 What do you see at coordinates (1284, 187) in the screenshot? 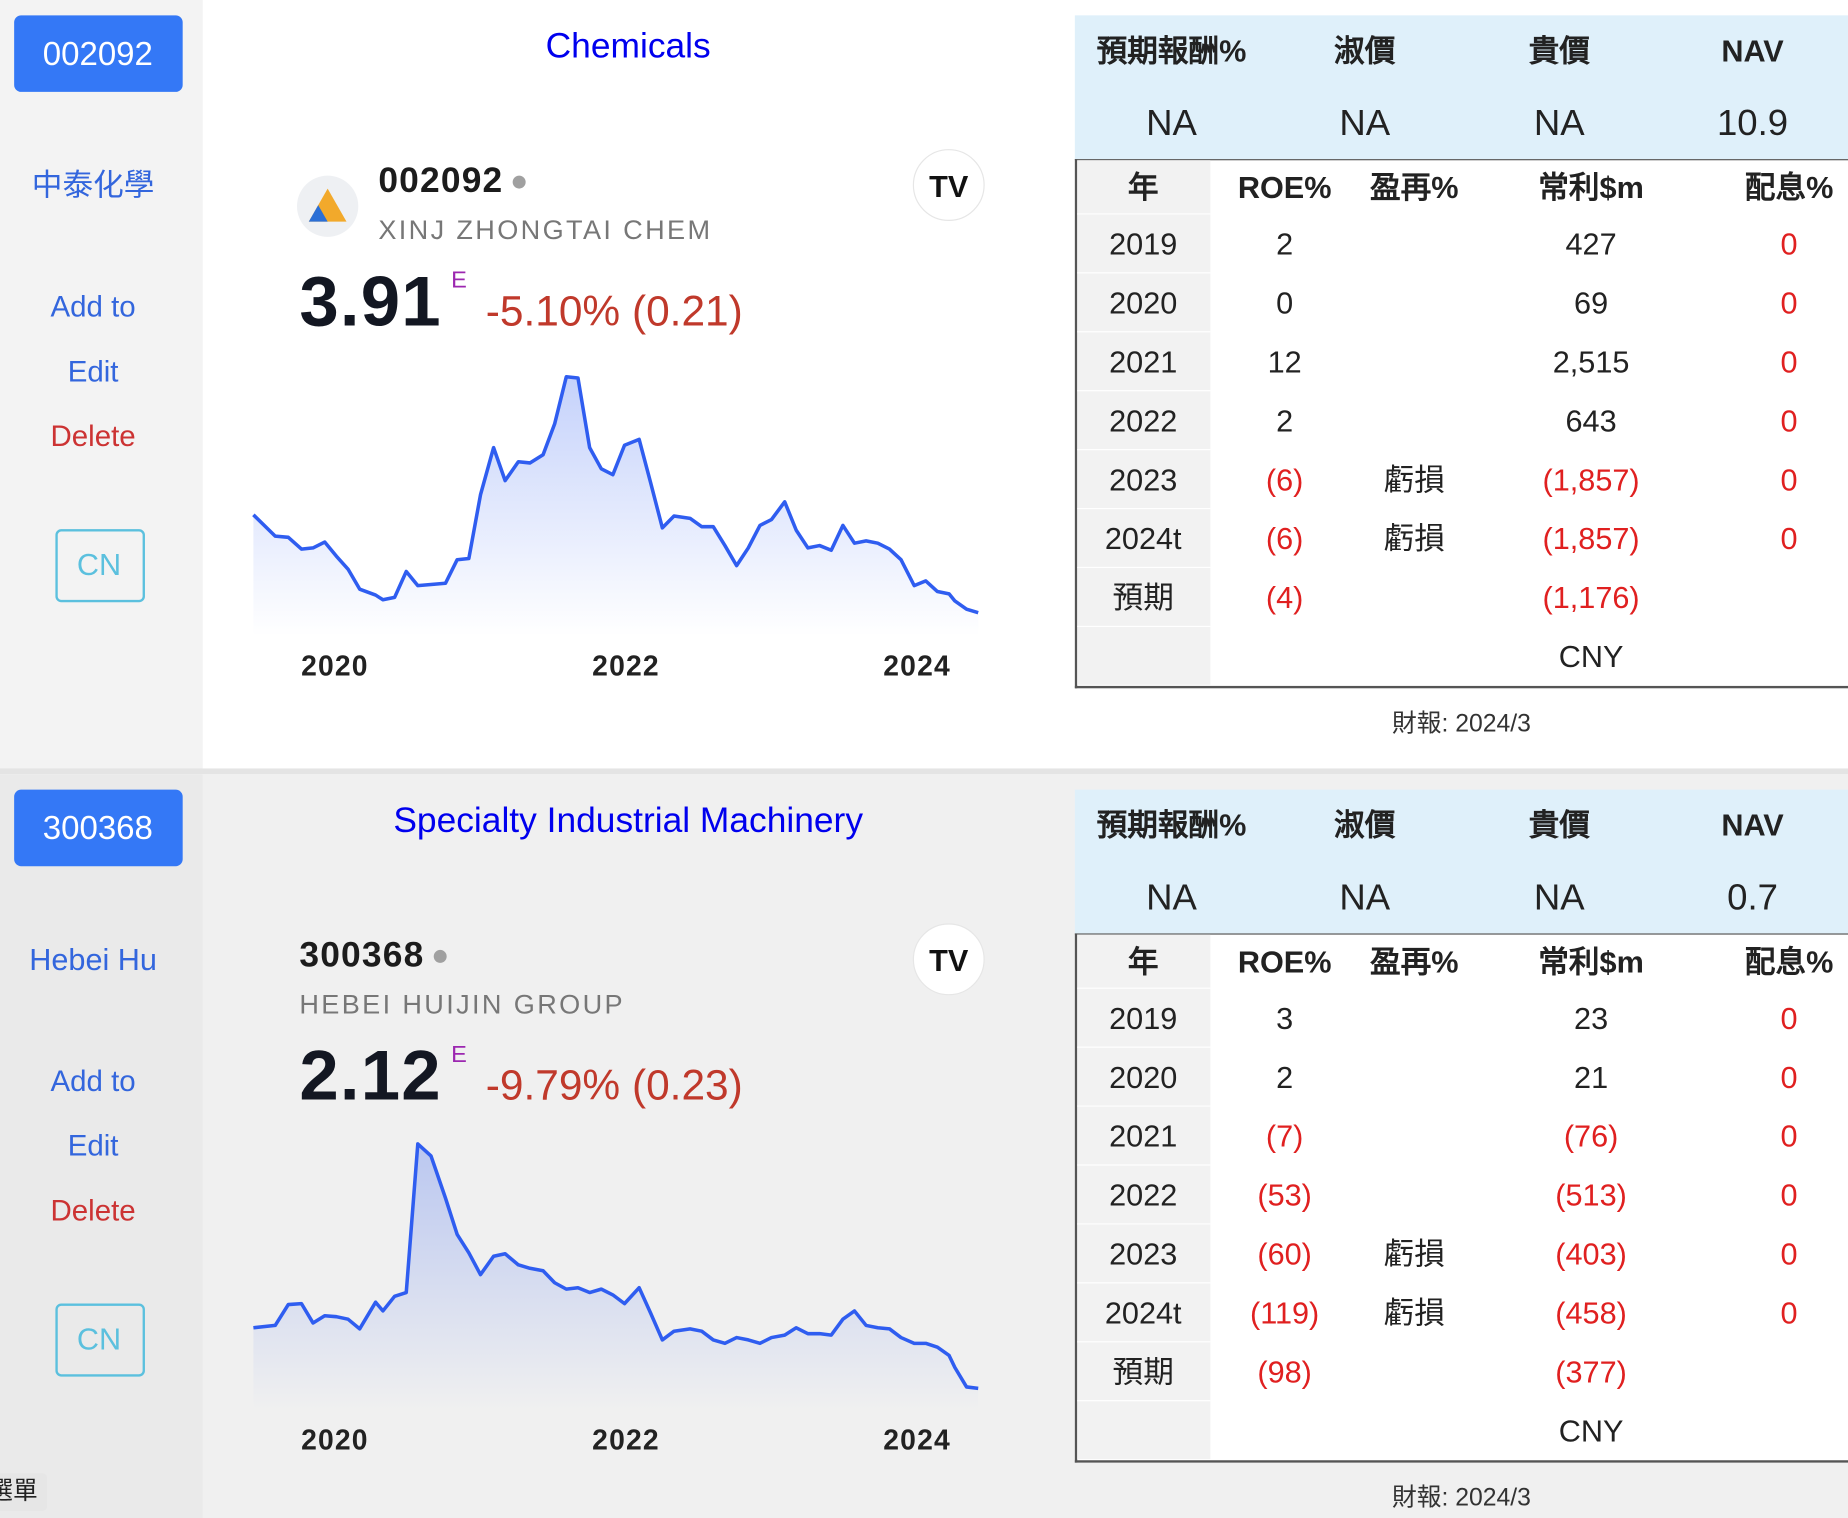
I see `table-header: ROE%` at bounding box center [1284, 187].